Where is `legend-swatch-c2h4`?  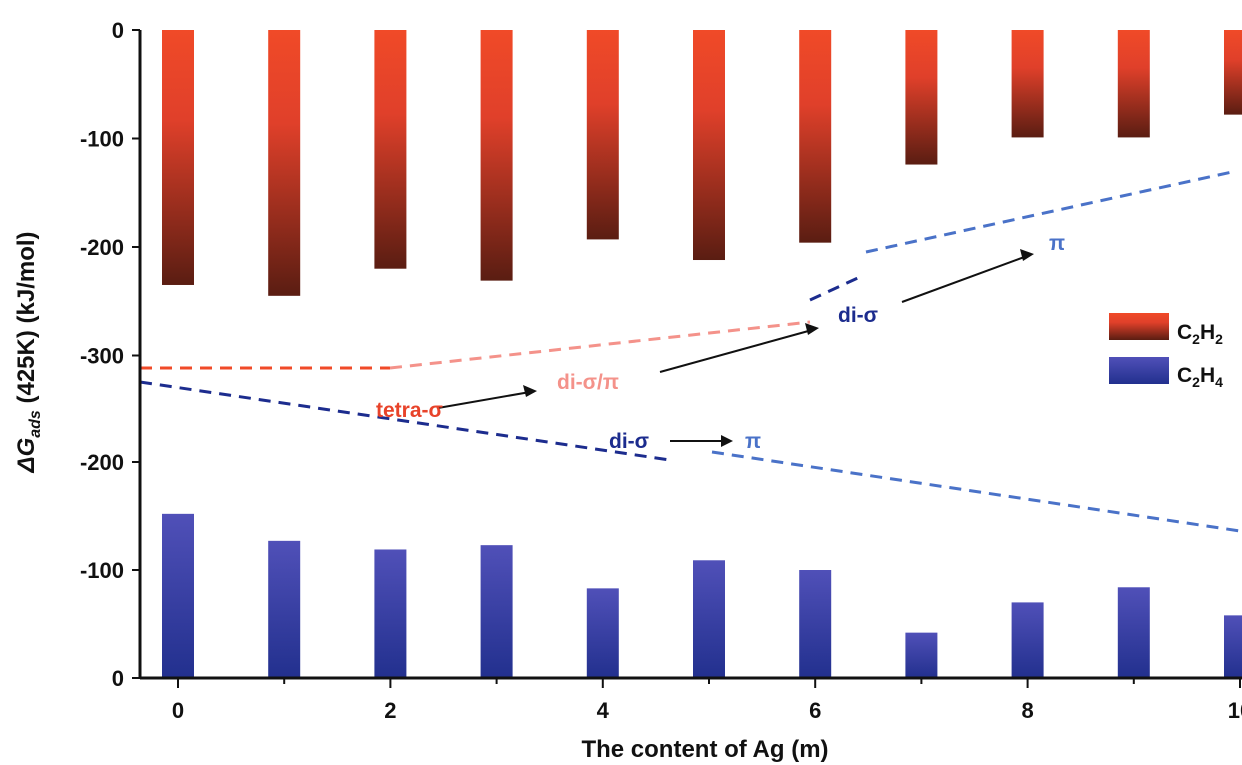 legend-swatch-c2h4 is located at coordinates (1139, 370).